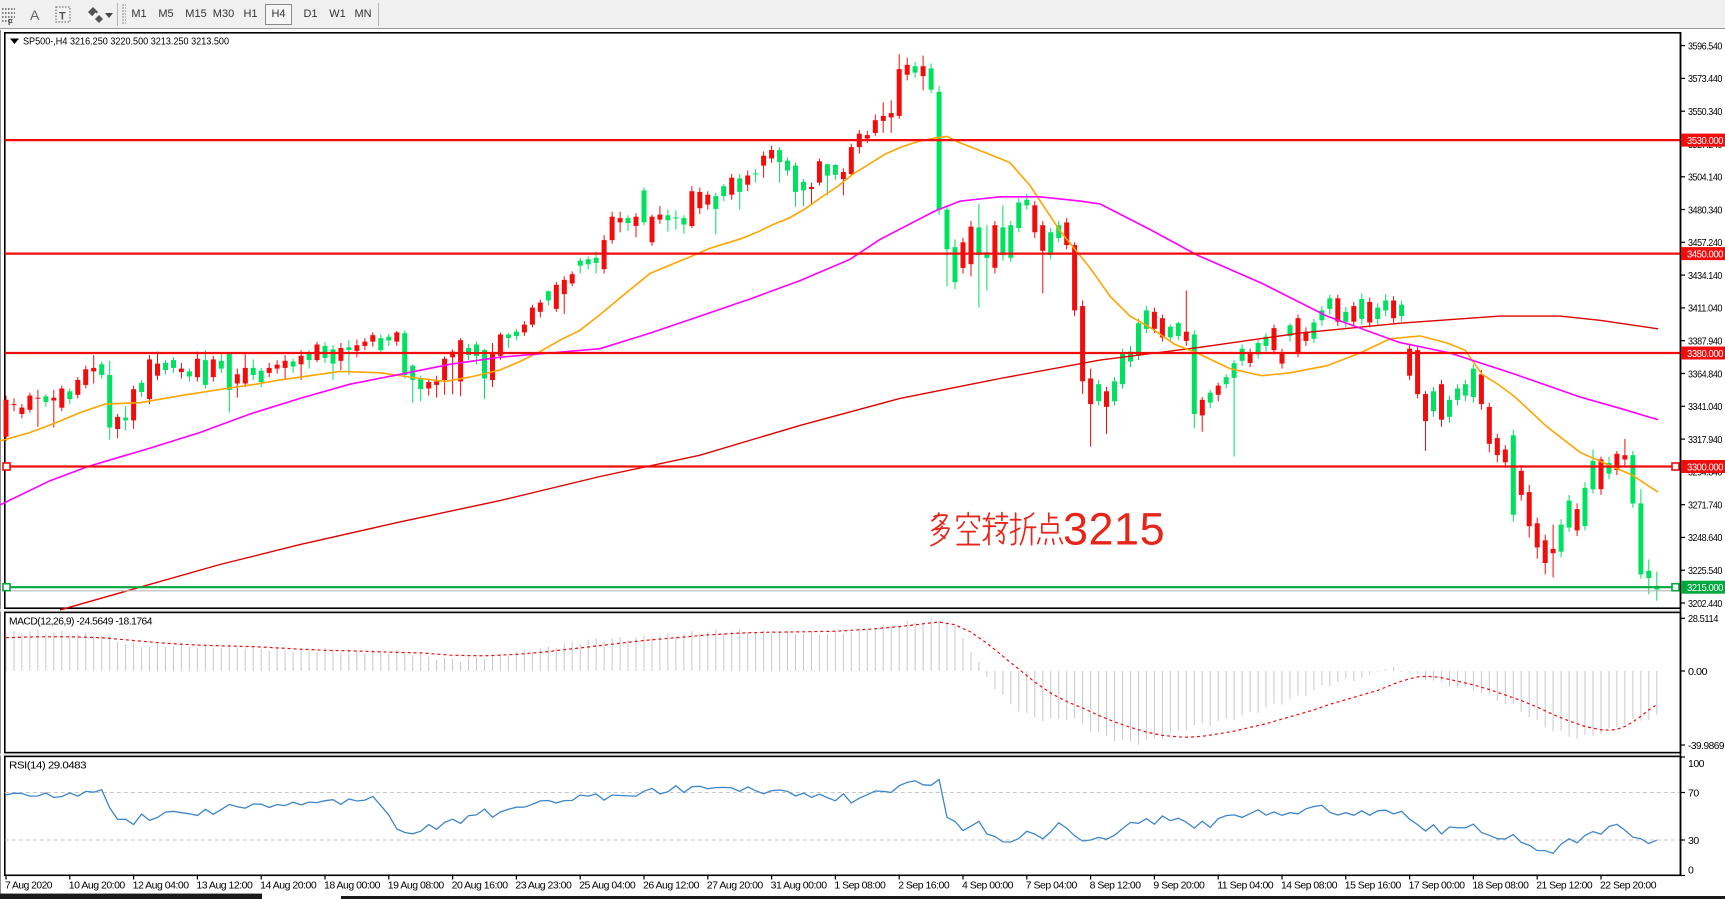 This screenshot has width=1725, height=899. Describe the element at coordinates (1691, 870) in the screenshot. I see `svg-text: 0` at that location.